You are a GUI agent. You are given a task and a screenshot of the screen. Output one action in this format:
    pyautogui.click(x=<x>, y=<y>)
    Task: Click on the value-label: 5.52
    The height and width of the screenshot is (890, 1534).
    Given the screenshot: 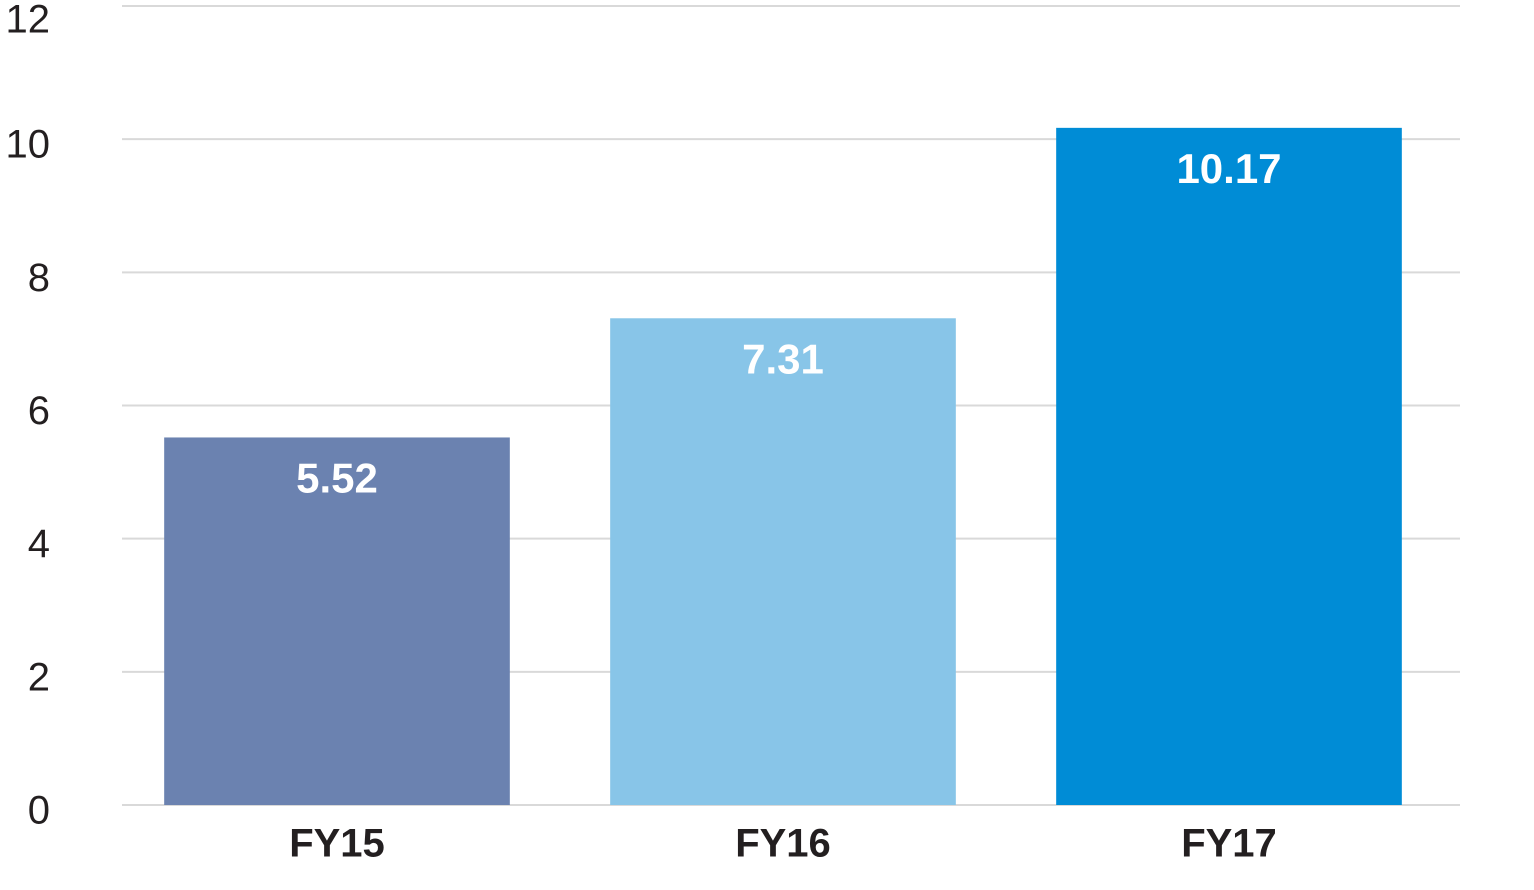 What is the action you would take?
    pyautogui.click(x=337, y=478)
    